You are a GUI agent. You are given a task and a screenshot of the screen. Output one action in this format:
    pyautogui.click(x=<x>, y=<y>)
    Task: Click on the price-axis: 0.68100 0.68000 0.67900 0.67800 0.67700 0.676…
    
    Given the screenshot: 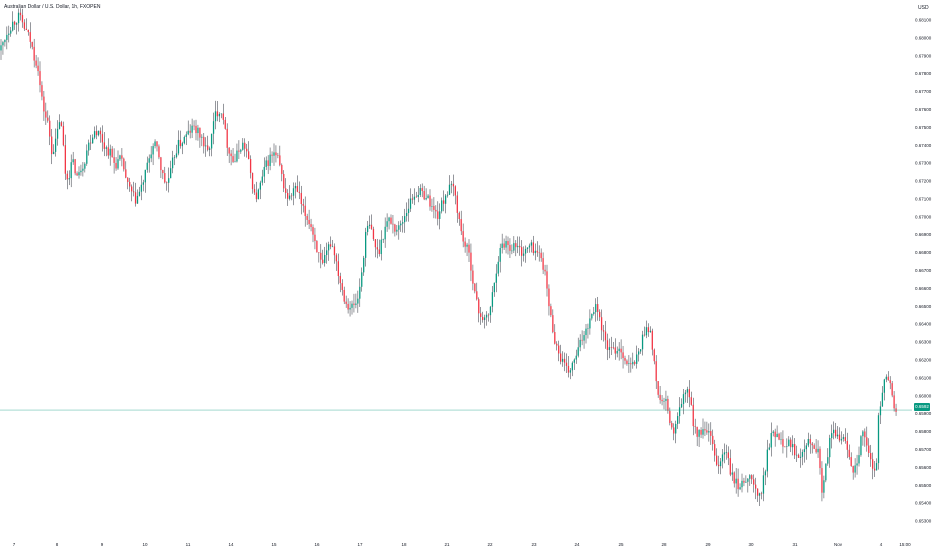 What is the action you would take?
    pyautogui.click(x=923, y=271)
    